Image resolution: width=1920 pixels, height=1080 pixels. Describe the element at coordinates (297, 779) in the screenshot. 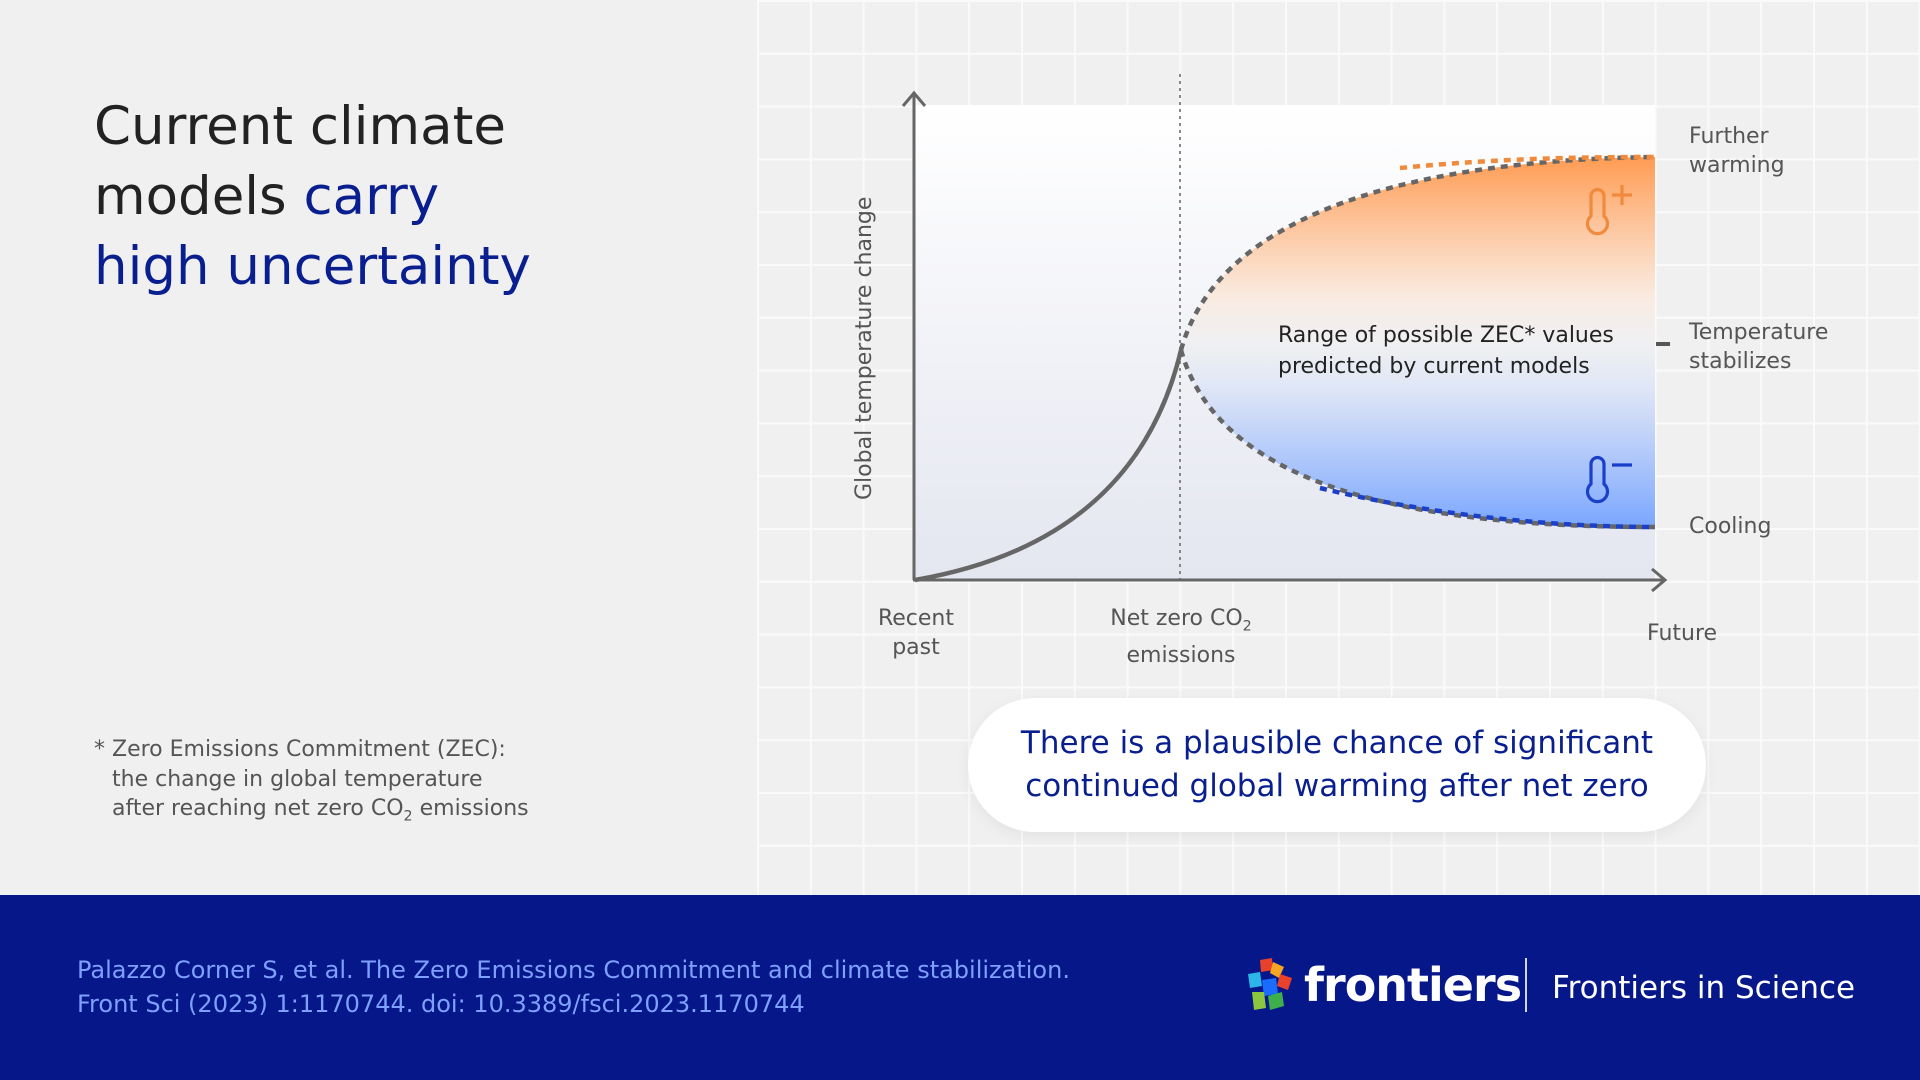

I see `footnote-line-2: the change in global temperature` at that location.